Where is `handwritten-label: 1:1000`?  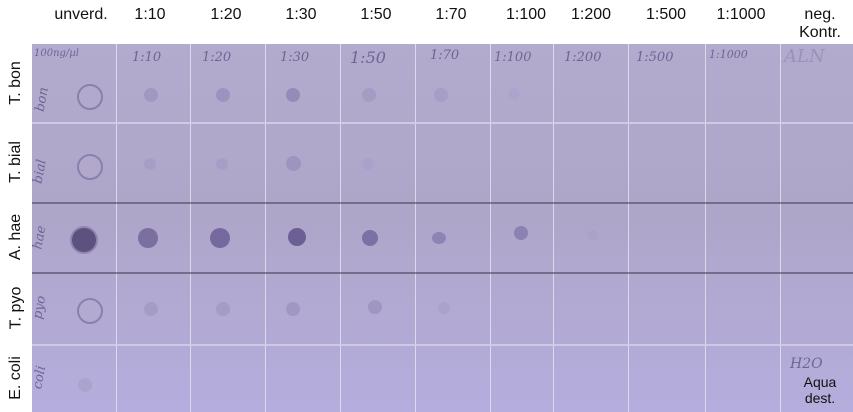
handwritten-label: 1:1000 is located at coordinates (728, 54).